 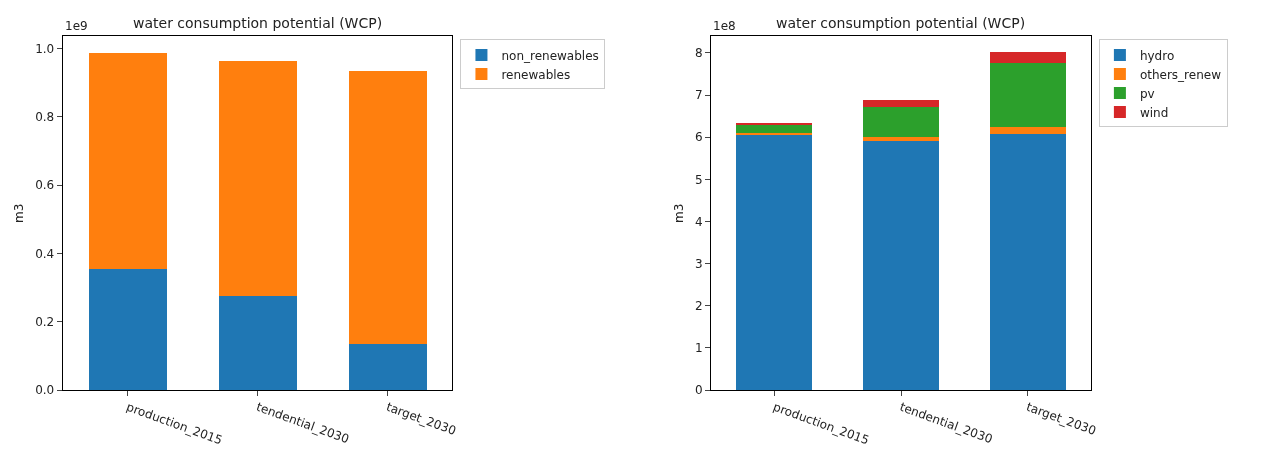 I want to click on y-tick-label: 4, so click(x=699, y=221).